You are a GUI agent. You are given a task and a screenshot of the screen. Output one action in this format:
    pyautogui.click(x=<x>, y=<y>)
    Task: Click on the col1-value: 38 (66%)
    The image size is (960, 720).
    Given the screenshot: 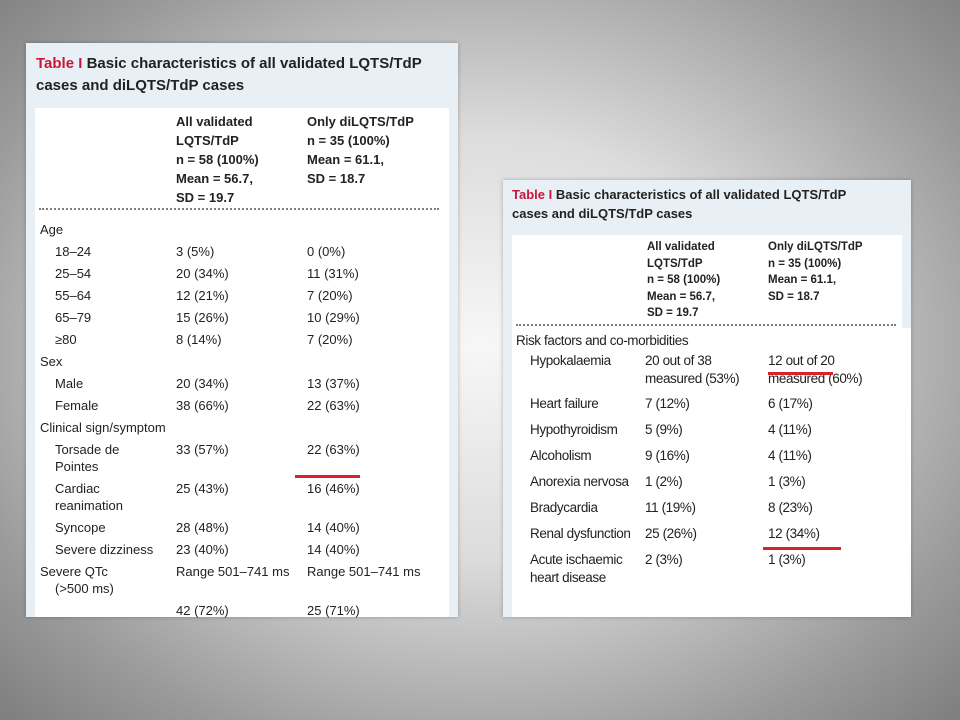 What is the action you would take?
    pyautogui.click(x=202, y=405)
    